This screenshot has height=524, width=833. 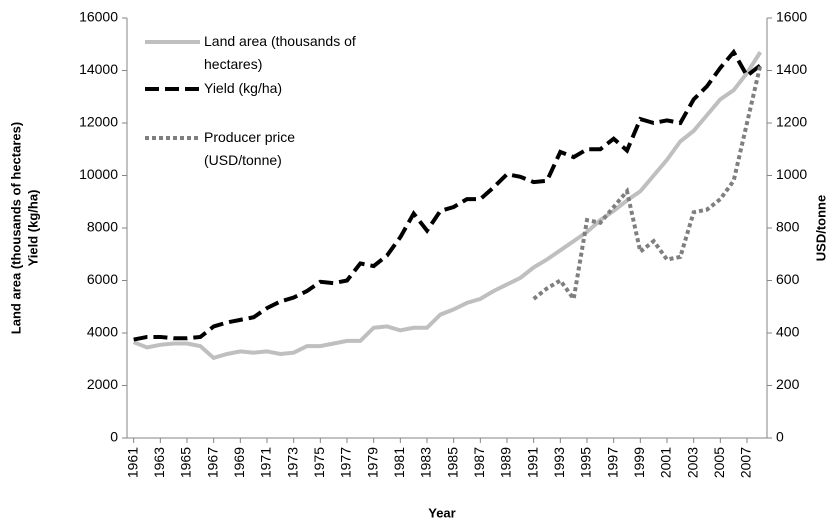 What do you see at coordinates (639, 462) in the screenshot?
I see `x-tick-label: 1999` at bounding box center [639, 462].